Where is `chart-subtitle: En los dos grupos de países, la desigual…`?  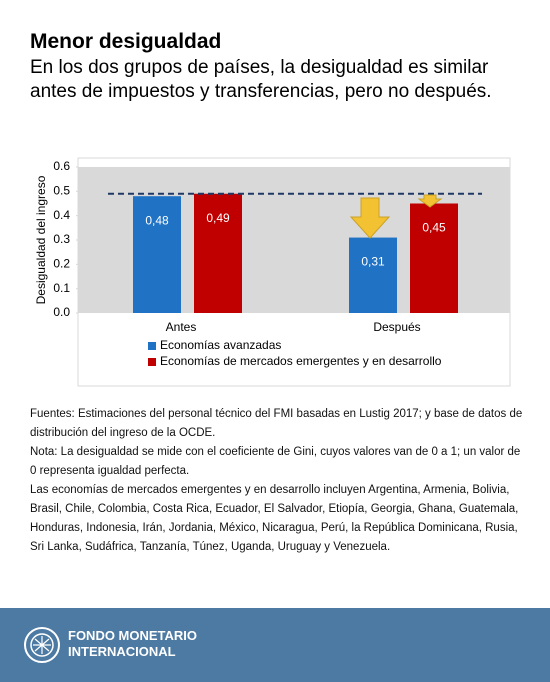
chart-subtitle: En los dos grupos de países, la desigual… is located at coordinates (261, 79).